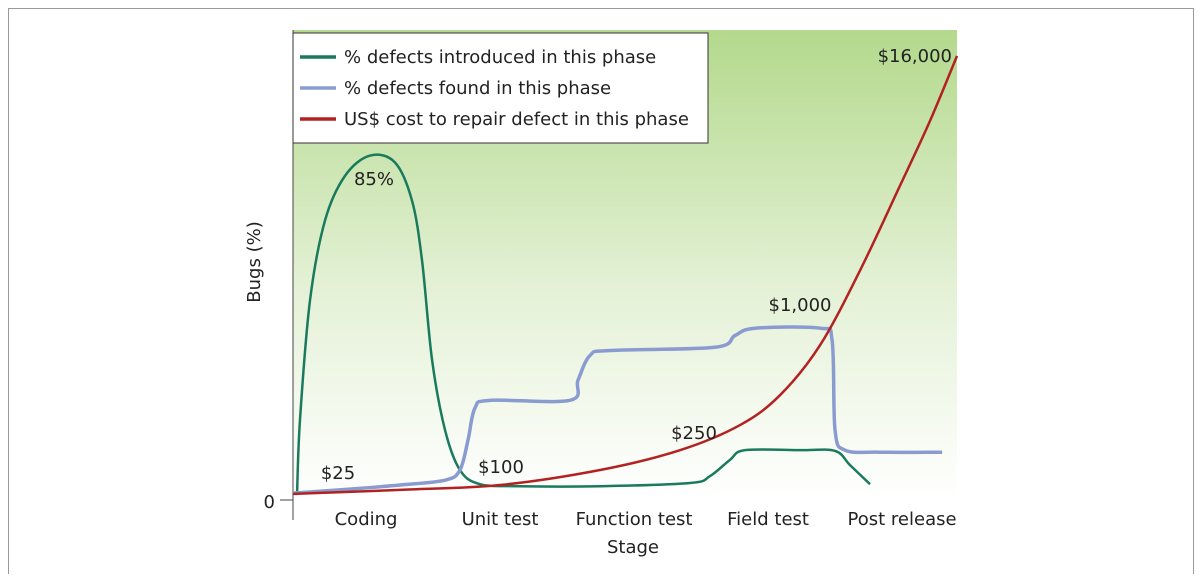 The height and width of the screenshot is (578, 1202). What do you see at coordinates (500, 519) in the screenshot?
I see `x-tick-label: Unit test` at bounding box center [500, 519].